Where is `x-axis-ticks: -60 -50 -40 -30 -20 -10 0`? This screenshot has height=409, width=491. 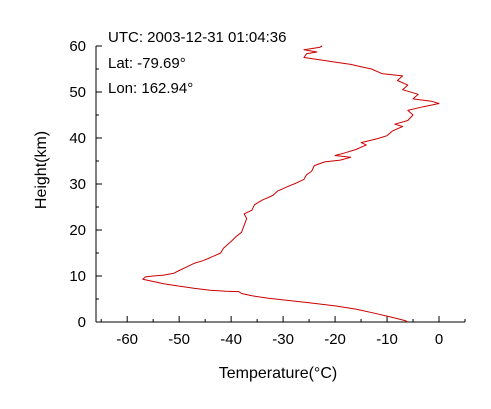 x-axis-ticks: -60 -50 -40 -30 -20 -10 0 is located at coordinates (283, 332).